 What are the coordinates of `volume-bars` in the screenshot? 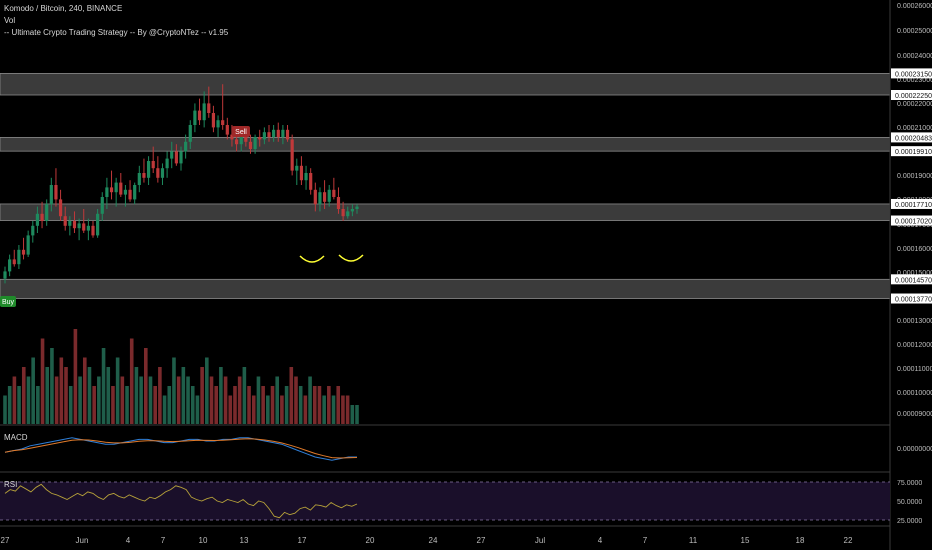 It's located at (181, 376).